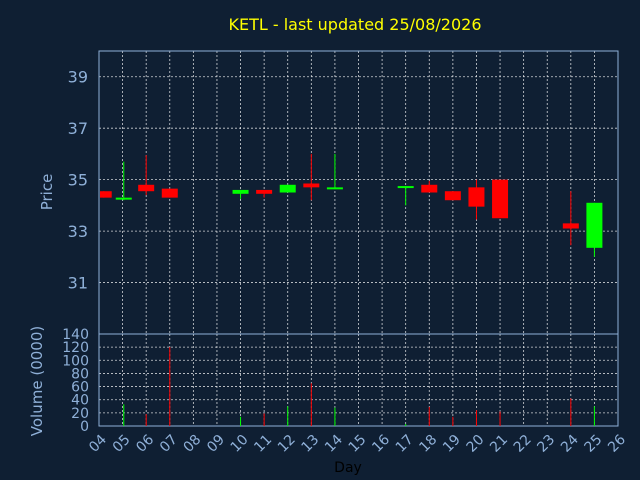 Image resolution: width=640 pixels, height=480 pixels. I want to click on price-tick-label: 31, so click(78, 283).